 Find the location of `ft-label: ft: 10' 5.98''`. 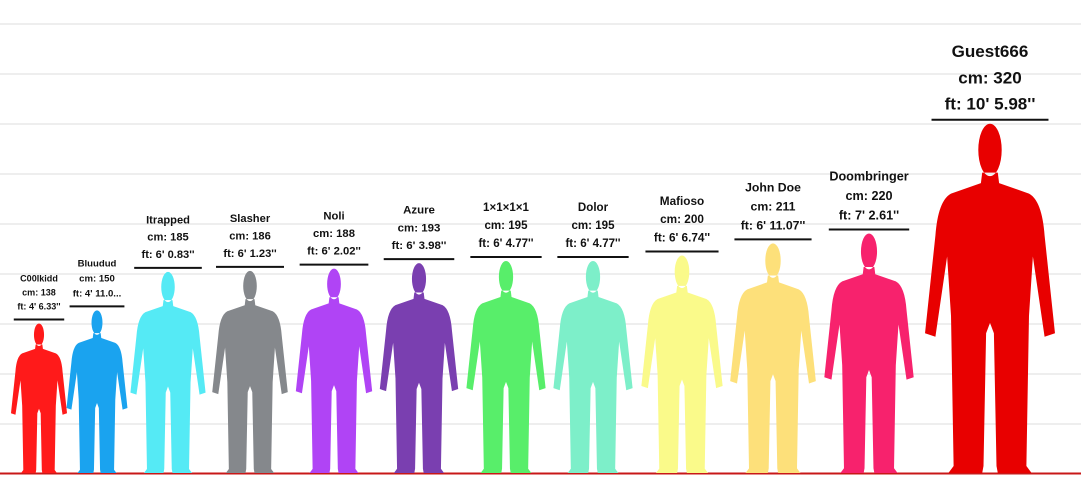

ft-label: ft: 10' 5.98'' is located at coordinates (990, 104).